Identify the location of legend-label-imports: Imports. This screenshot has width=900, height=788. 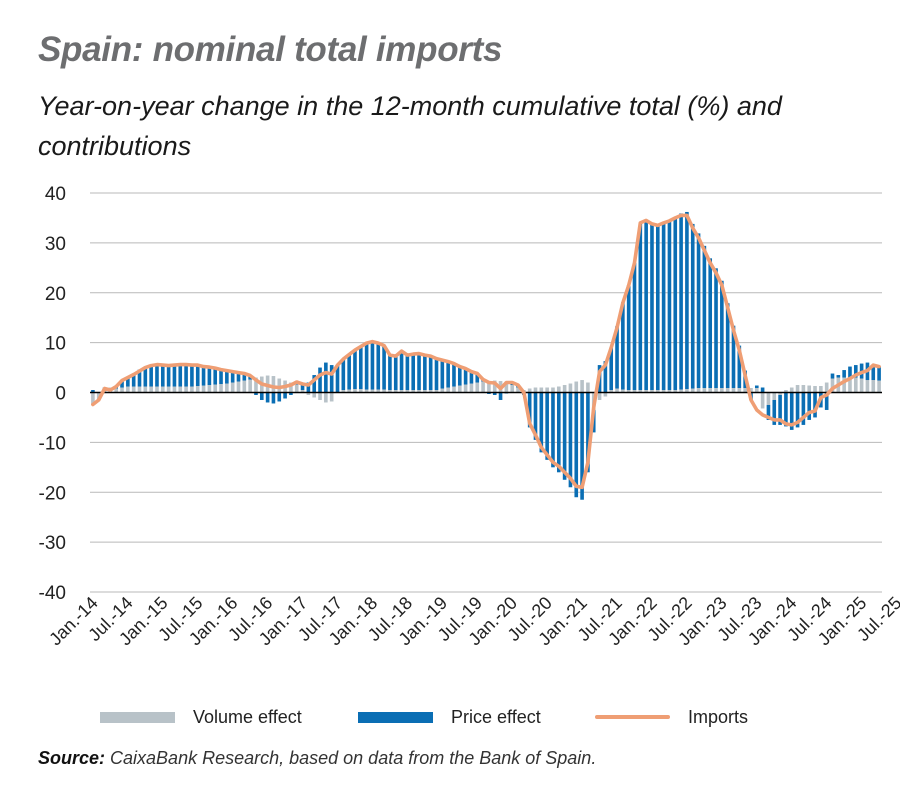
(718, 716).